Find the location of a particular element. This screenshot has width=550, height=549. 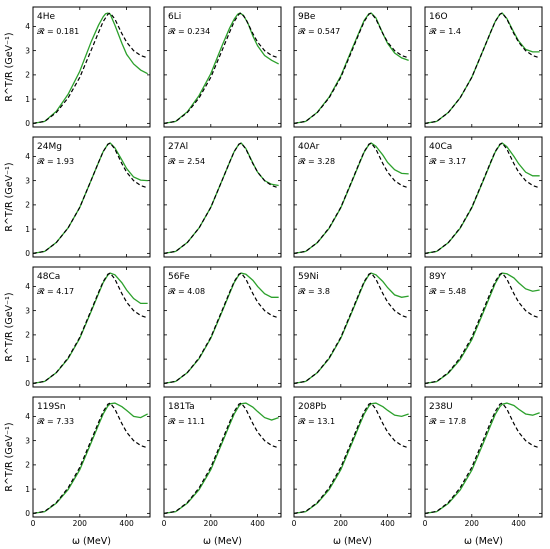

panel-208Pb: 0 200 400 208Pb 𝓡 = 13.1 is located at coordinates (352, 462).